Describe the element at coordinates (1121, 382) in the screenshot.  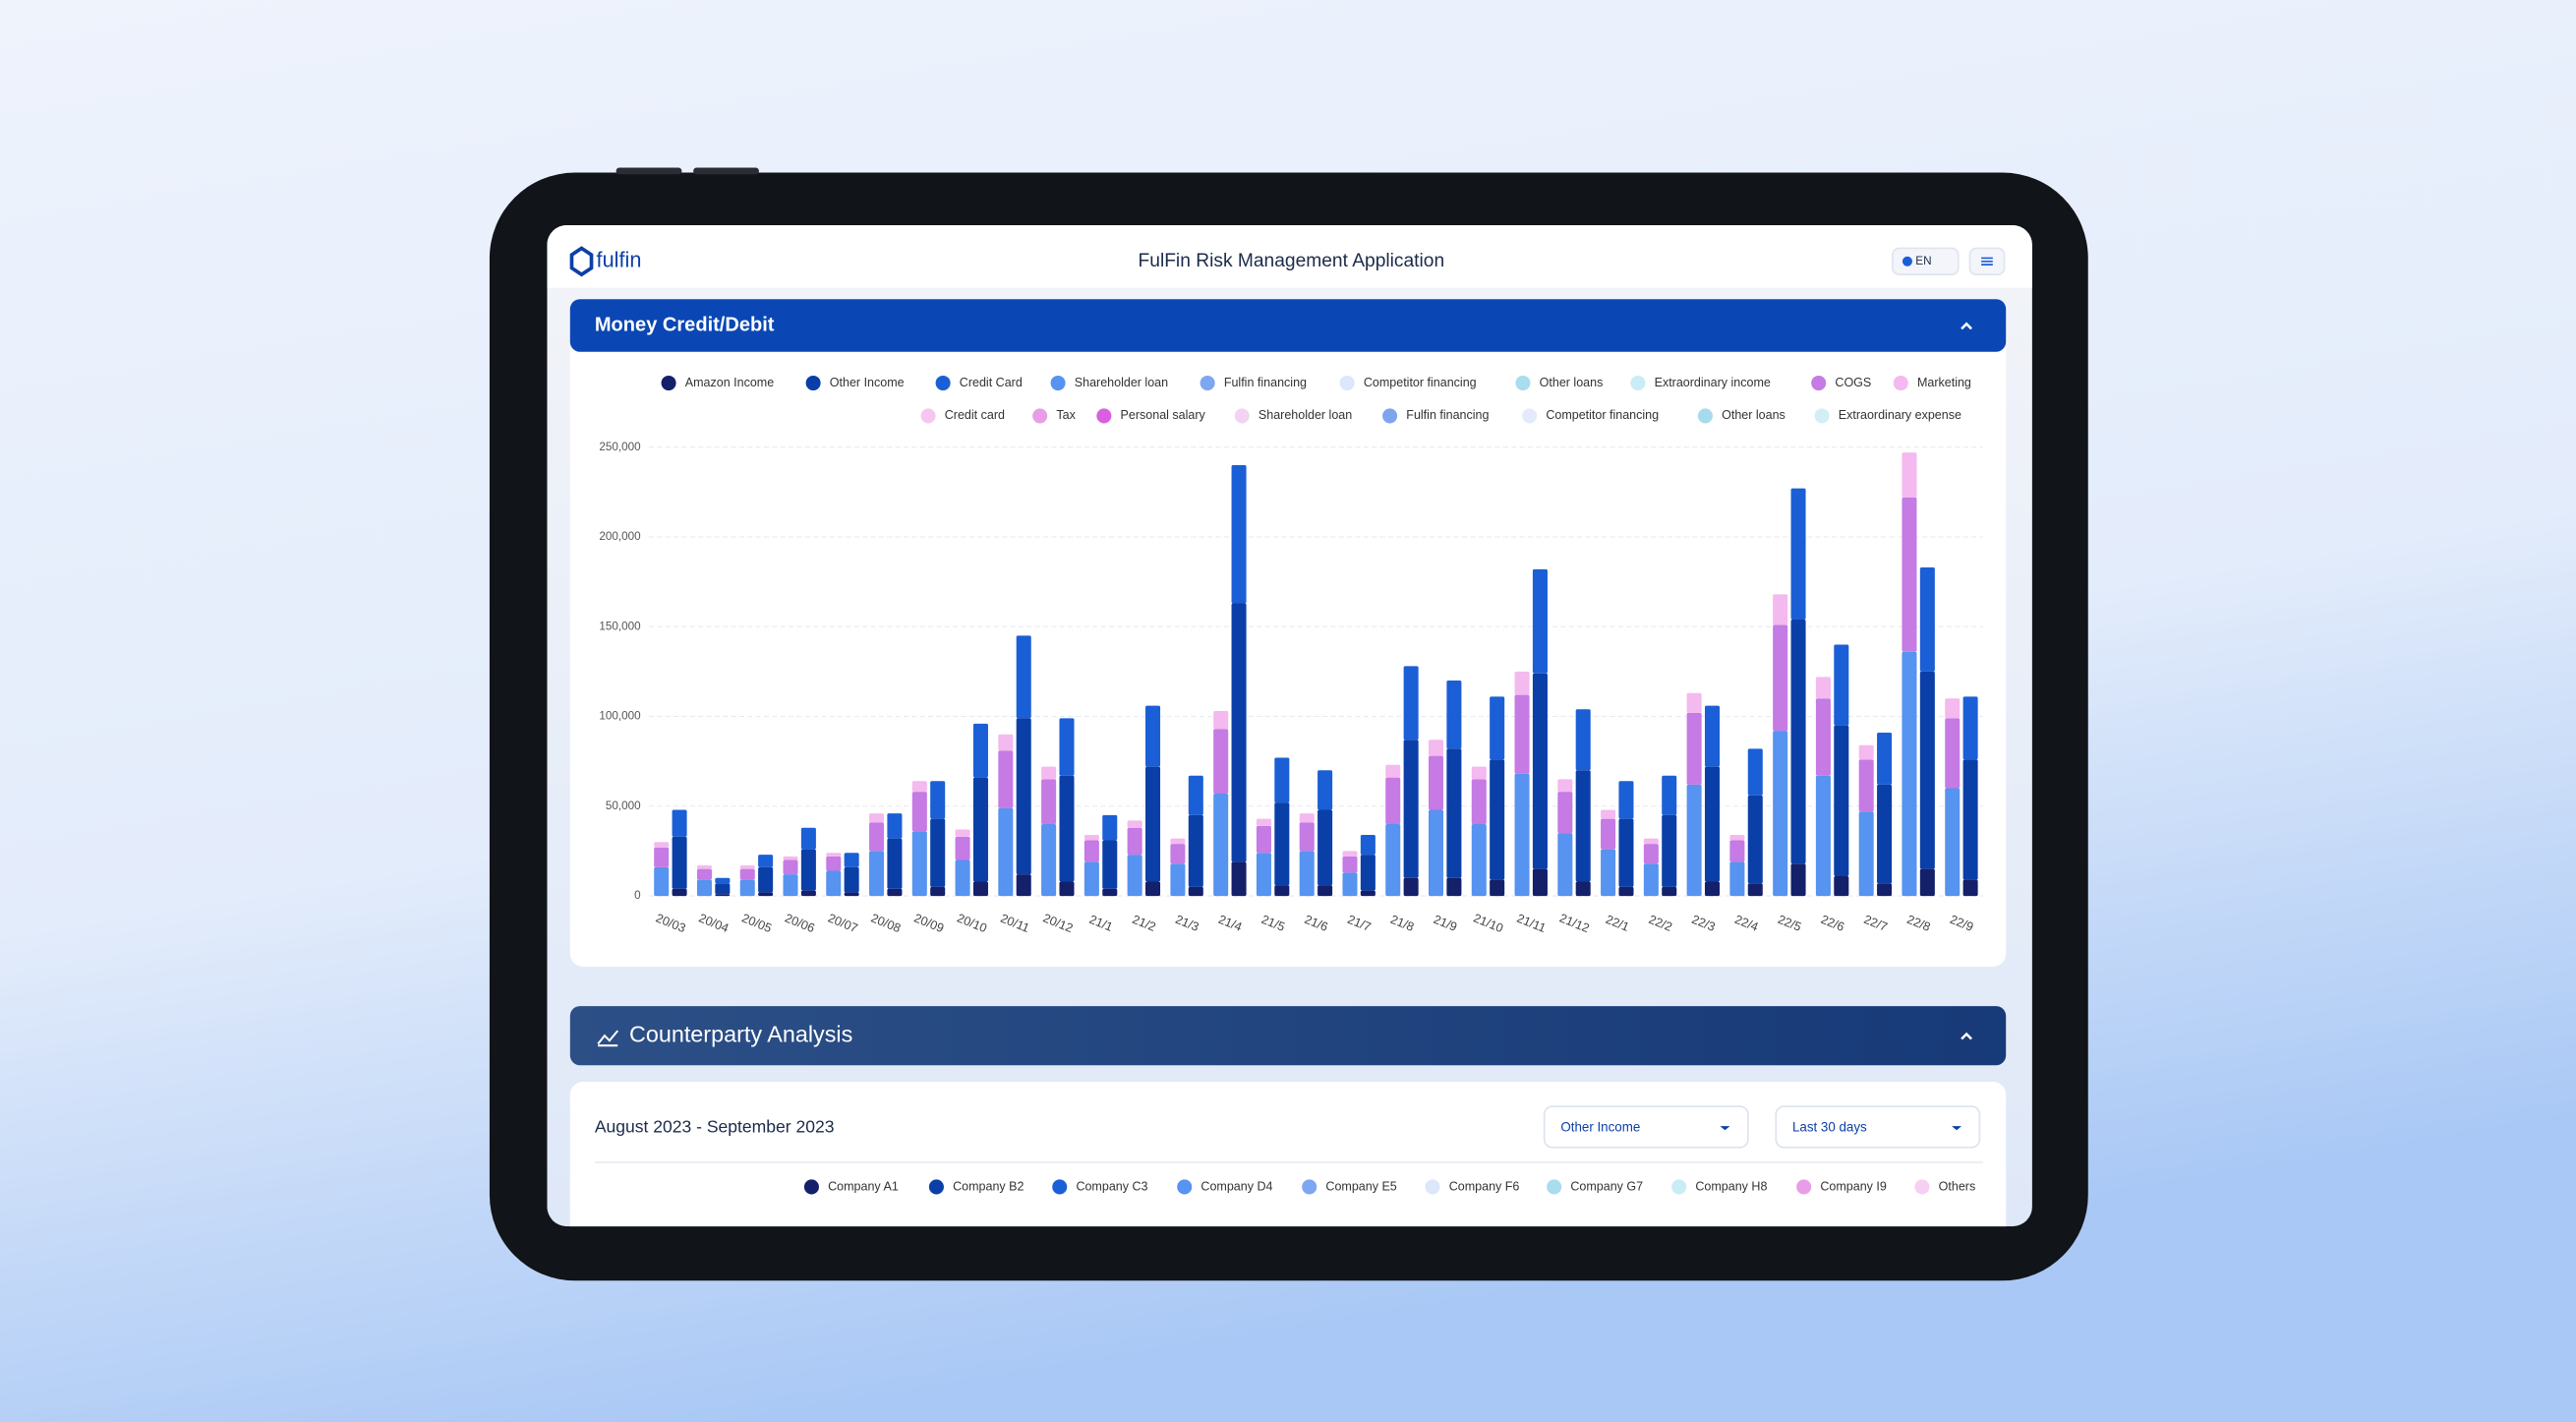
I see `legend-label: Shareholder loan` at that location.